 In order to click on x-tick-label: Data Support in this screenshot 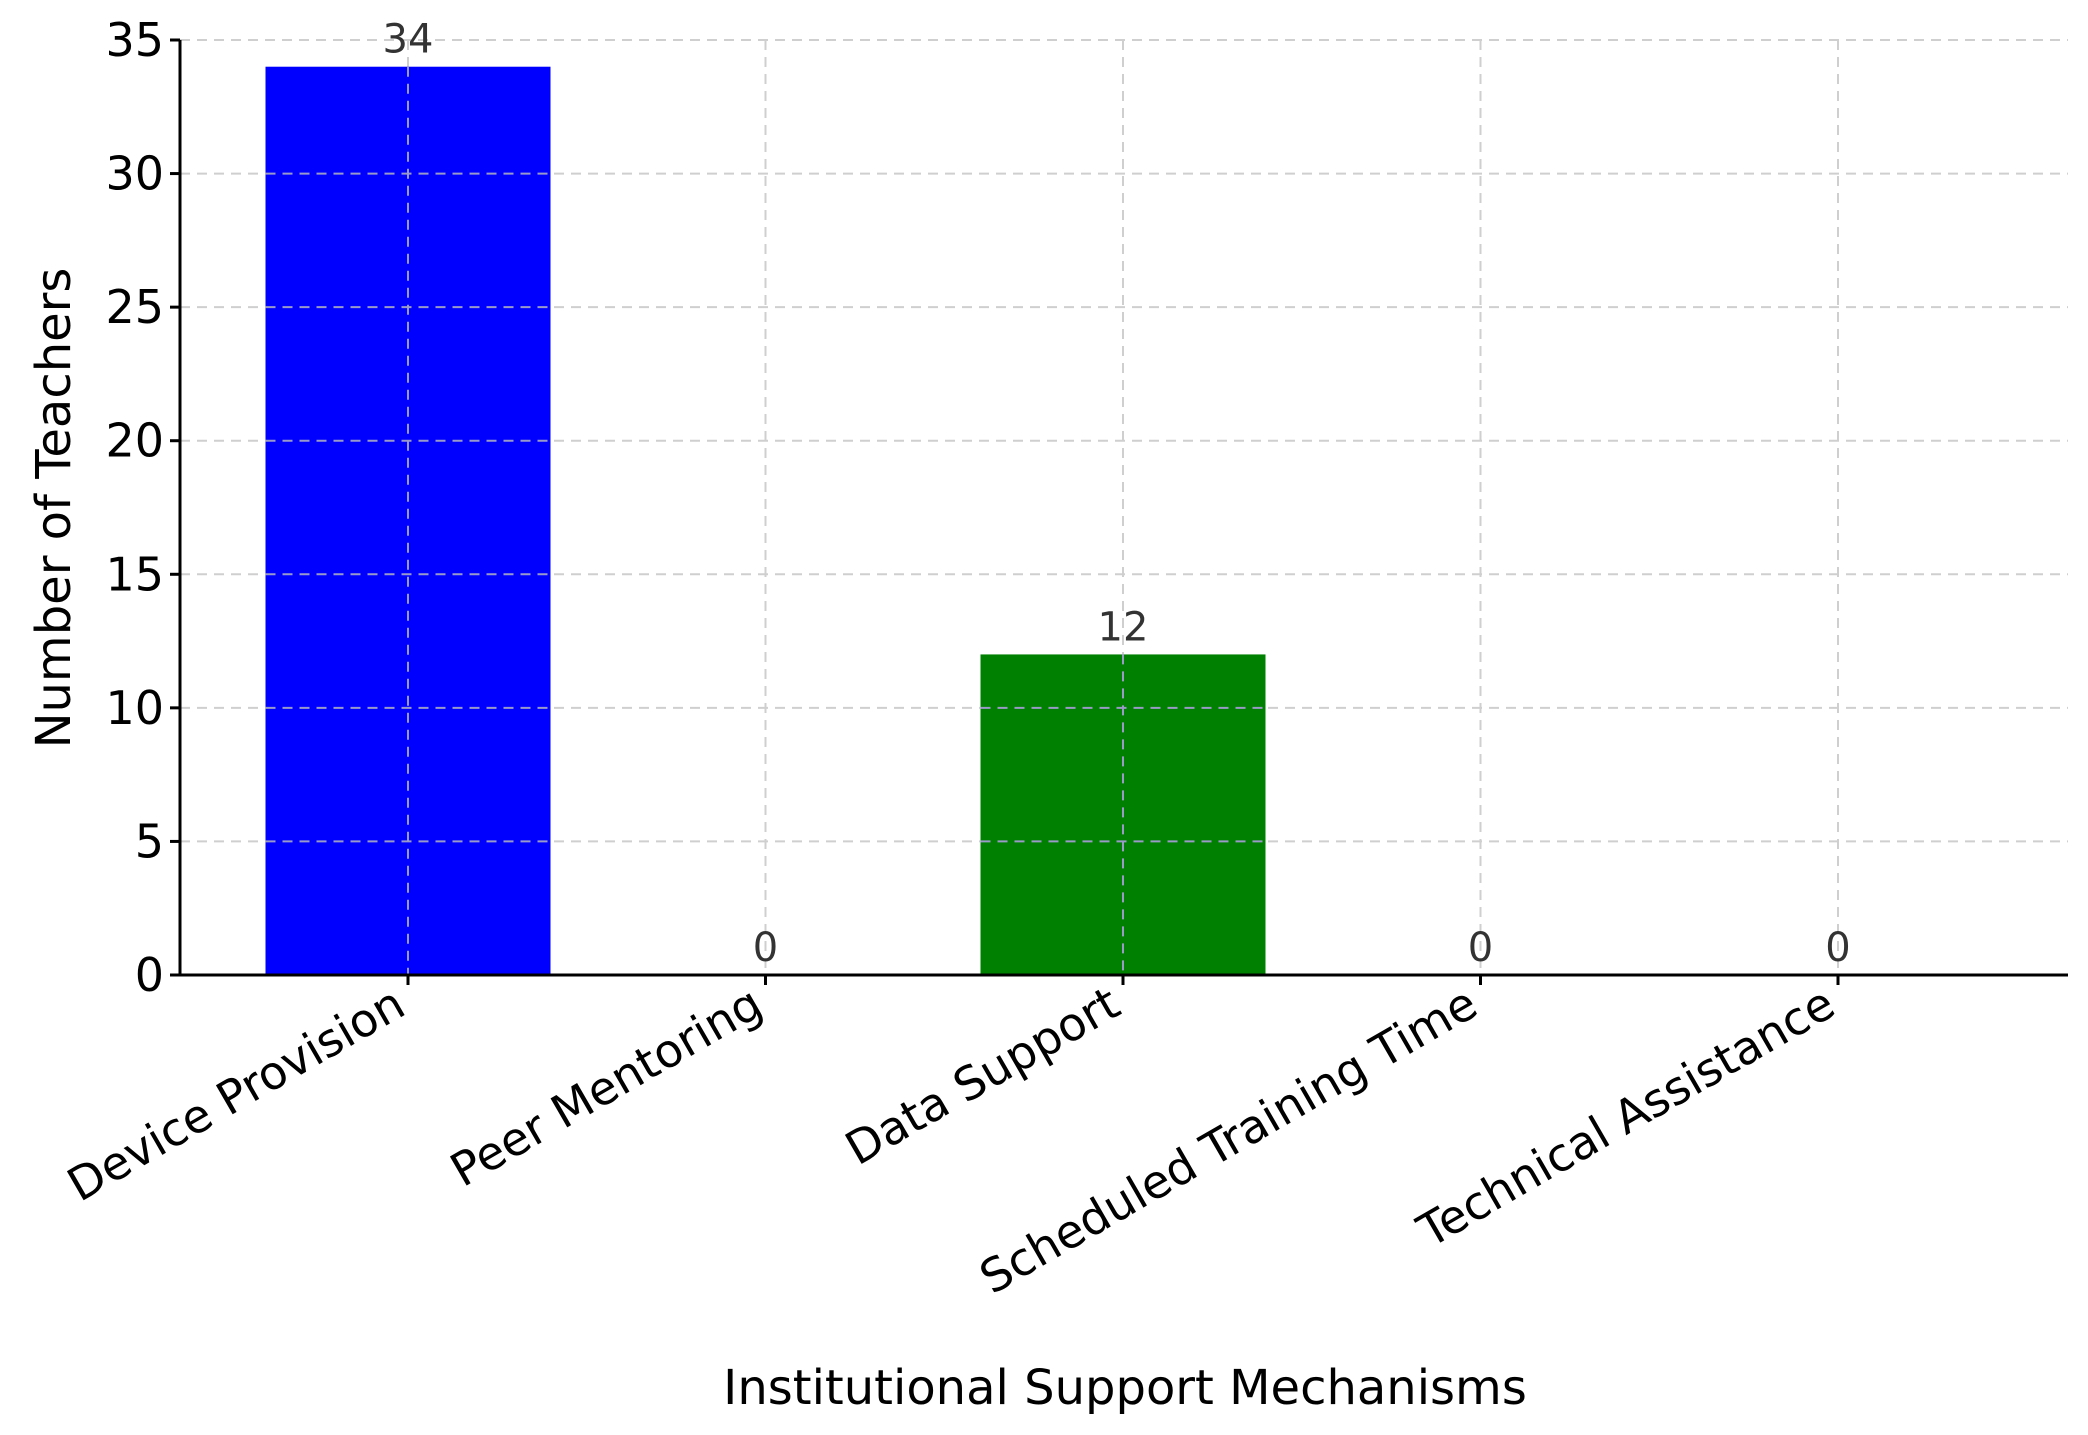, I will do `click(982, 1076)`.